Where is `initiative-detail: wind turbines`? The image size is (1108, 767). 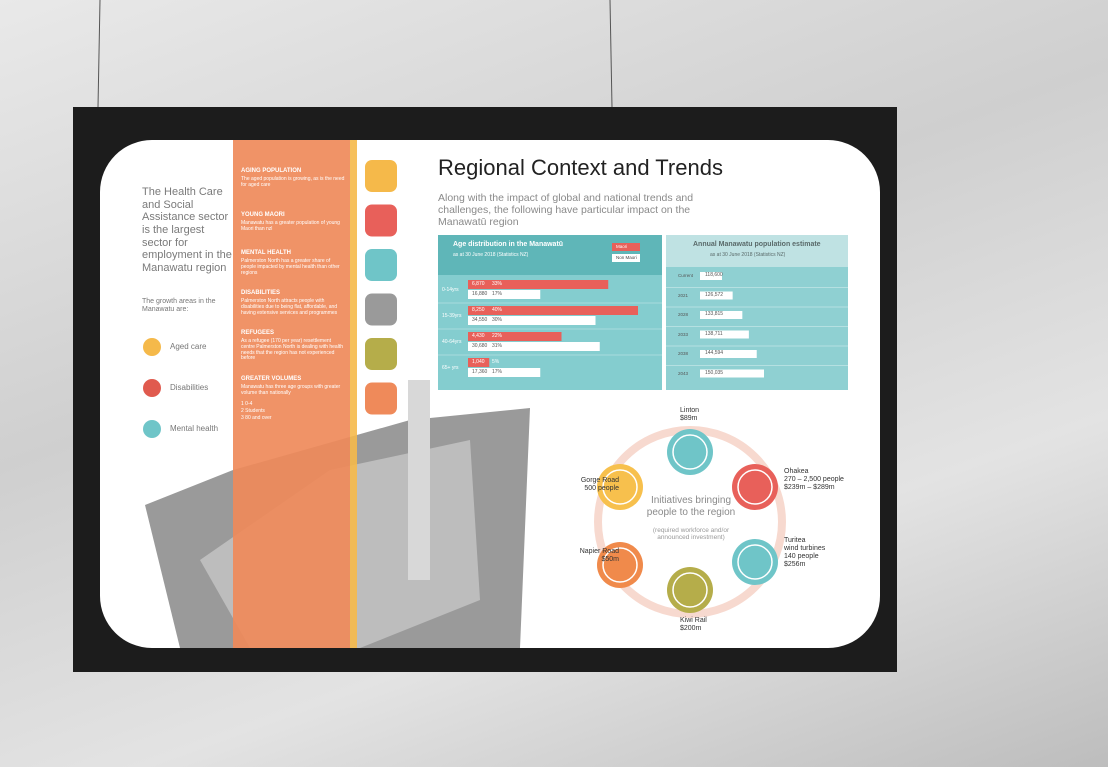 initiative-detail: wind turbines is located at coordinates (805, 548).